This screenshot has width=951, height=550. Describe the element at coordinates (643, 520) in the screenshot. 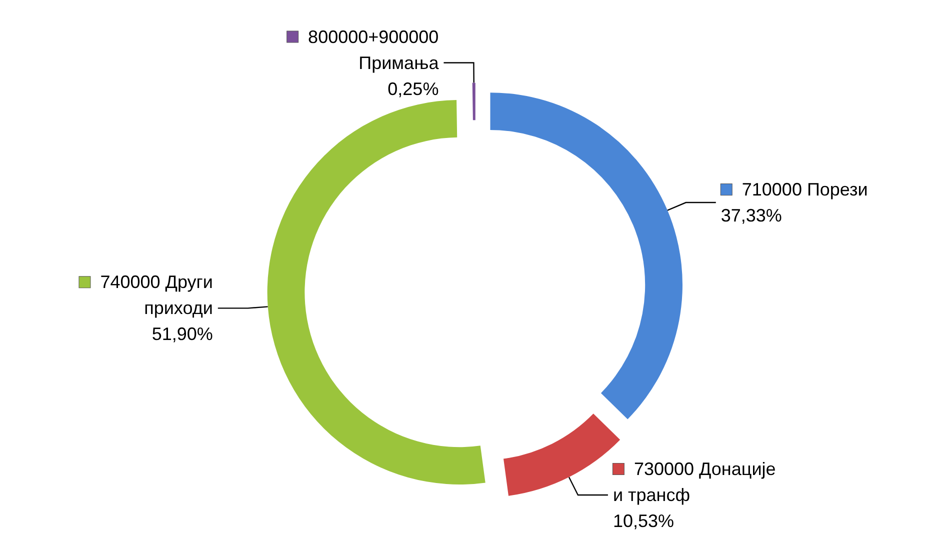

I see `data-label: 10,53%` at that location.